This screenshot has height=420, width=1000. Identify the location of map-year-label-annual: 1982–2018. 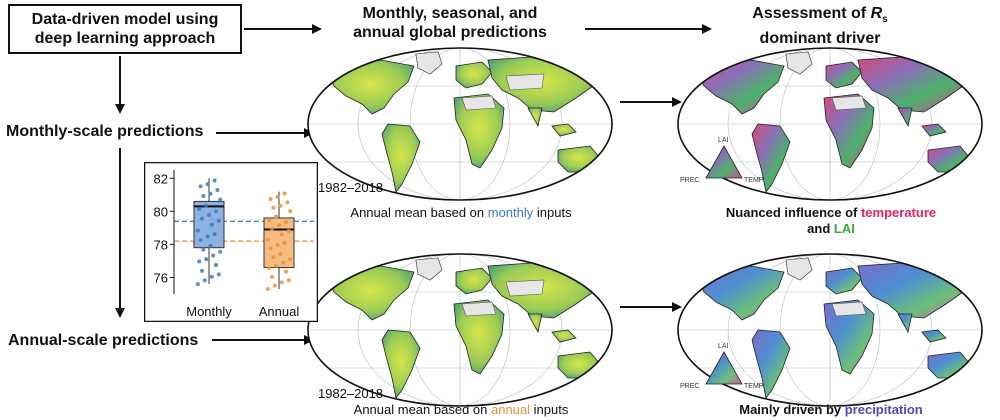
(350, 393).